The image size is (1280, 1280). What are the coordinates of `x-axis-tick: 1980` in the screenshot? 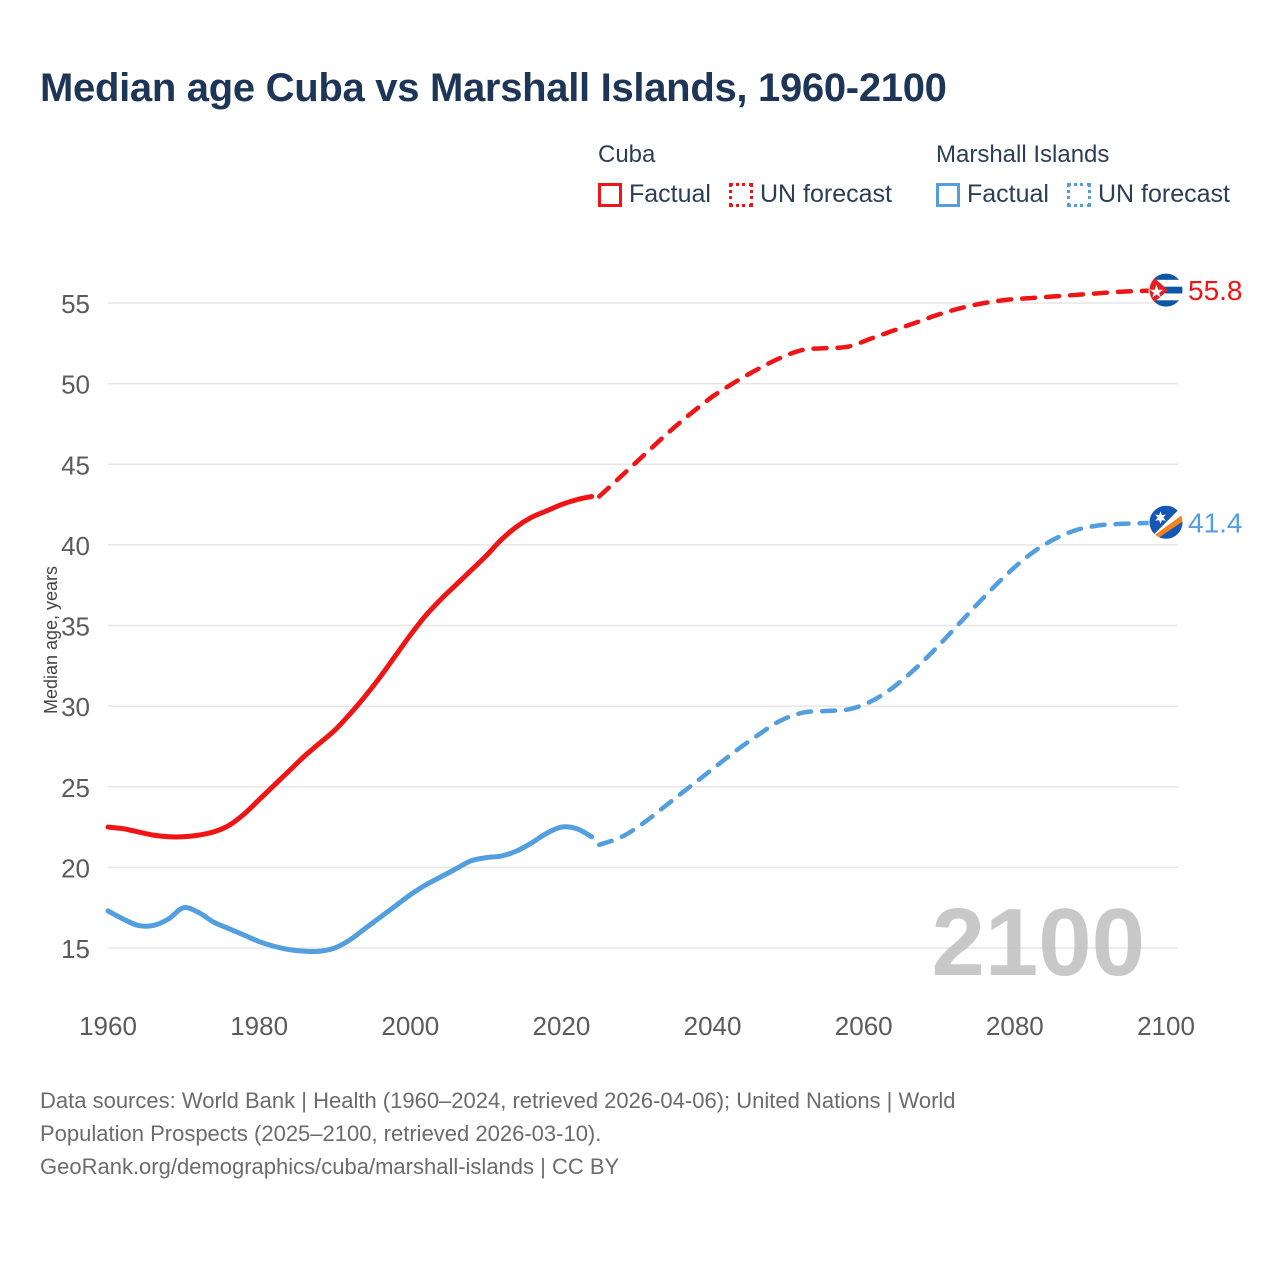 It's located at (259, 1026).